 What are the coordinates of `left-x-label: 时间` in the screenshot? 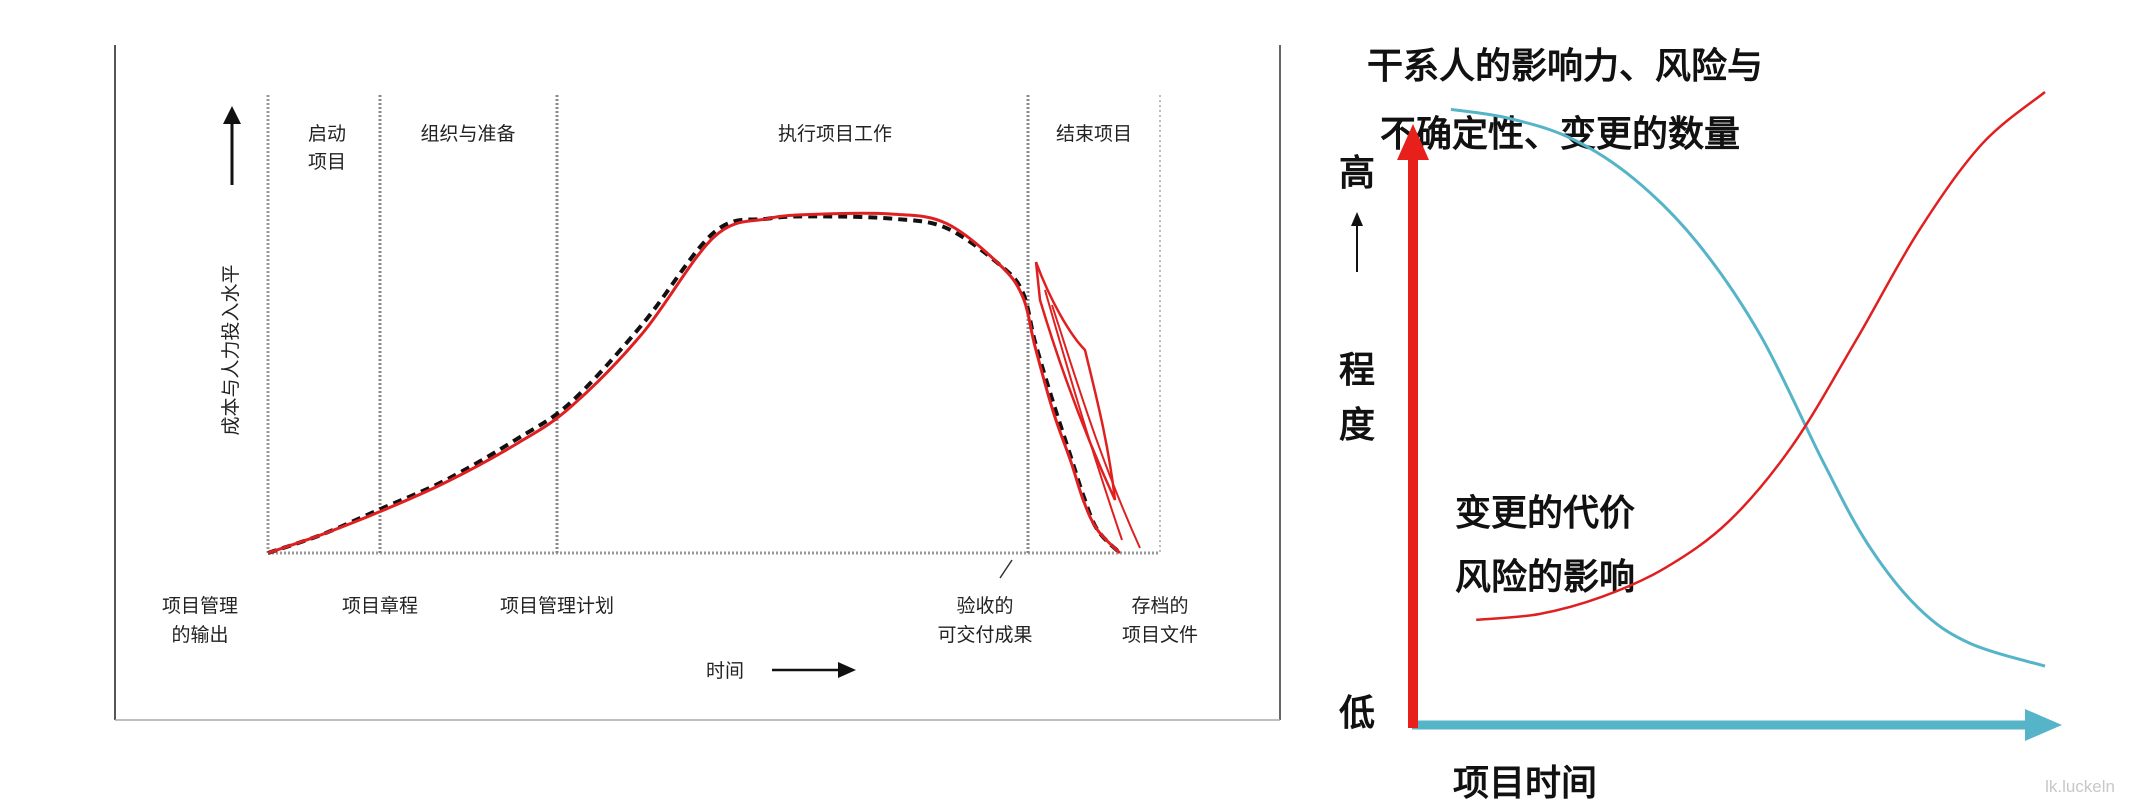 It's located at (725, 671).